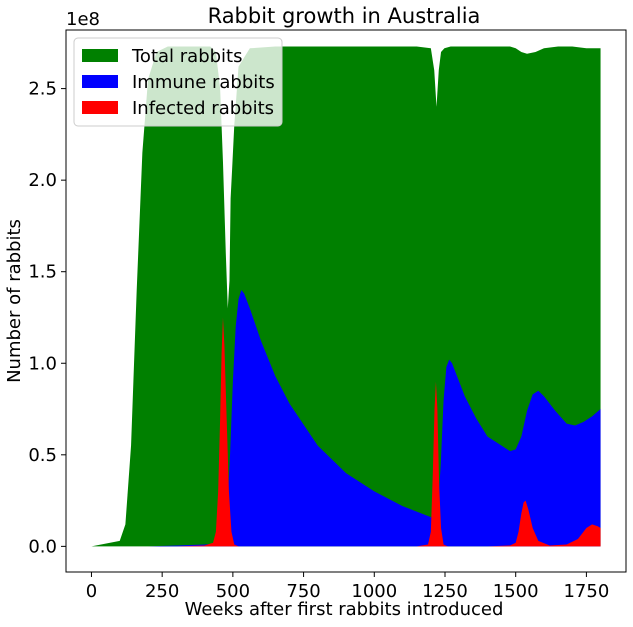  I want to click on legend-label: Immune rabbits, so click(203, 82).